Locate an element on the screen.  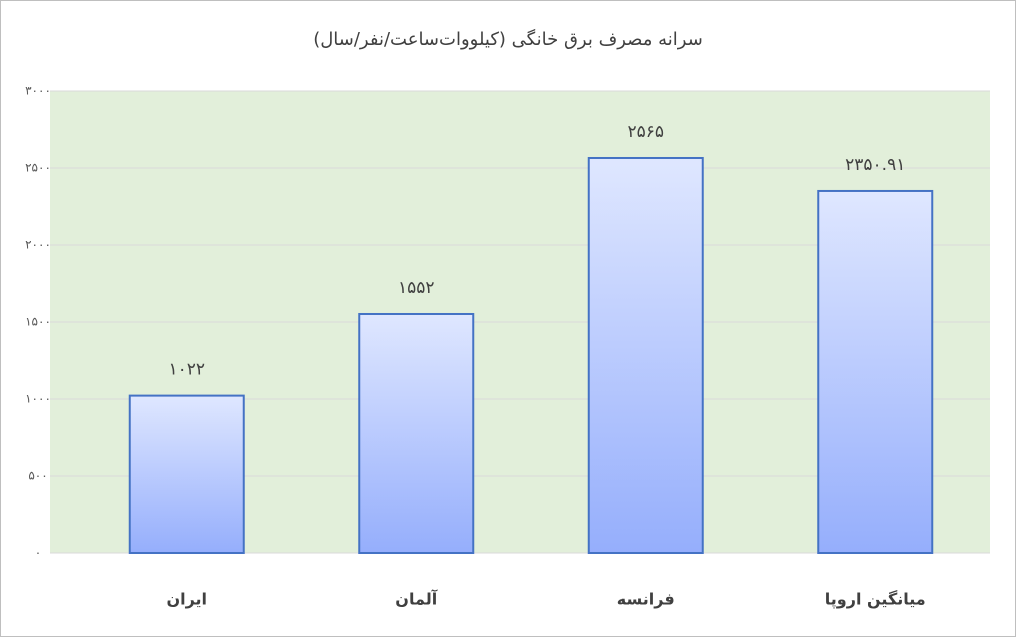
y-tick-label: ۱۰۰۰ is located at coordinates (38, 399).